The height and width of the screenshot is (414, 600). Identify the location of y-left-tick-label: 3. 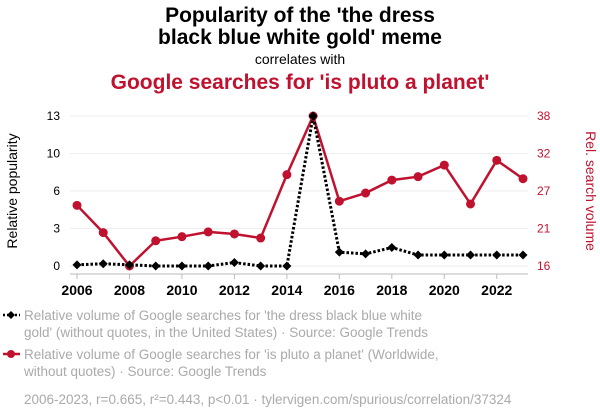
(56, 229).